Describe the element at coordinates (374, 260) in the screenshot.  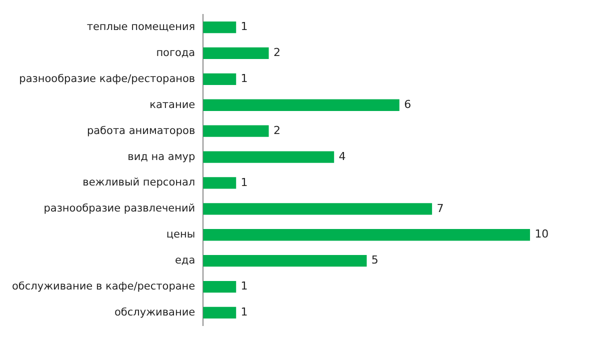
I see `data-label: 5` at that location.